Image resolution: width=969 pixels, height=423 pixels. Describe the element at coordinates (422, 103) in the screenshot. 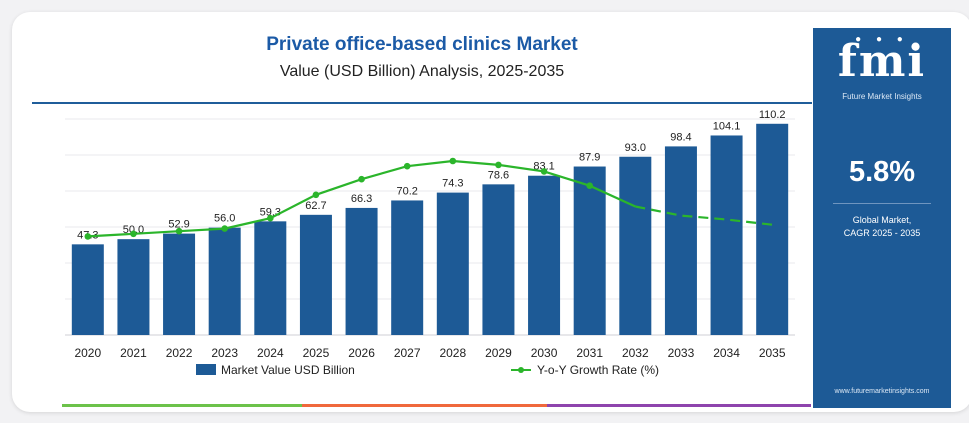

I see `title-divider` at that location.